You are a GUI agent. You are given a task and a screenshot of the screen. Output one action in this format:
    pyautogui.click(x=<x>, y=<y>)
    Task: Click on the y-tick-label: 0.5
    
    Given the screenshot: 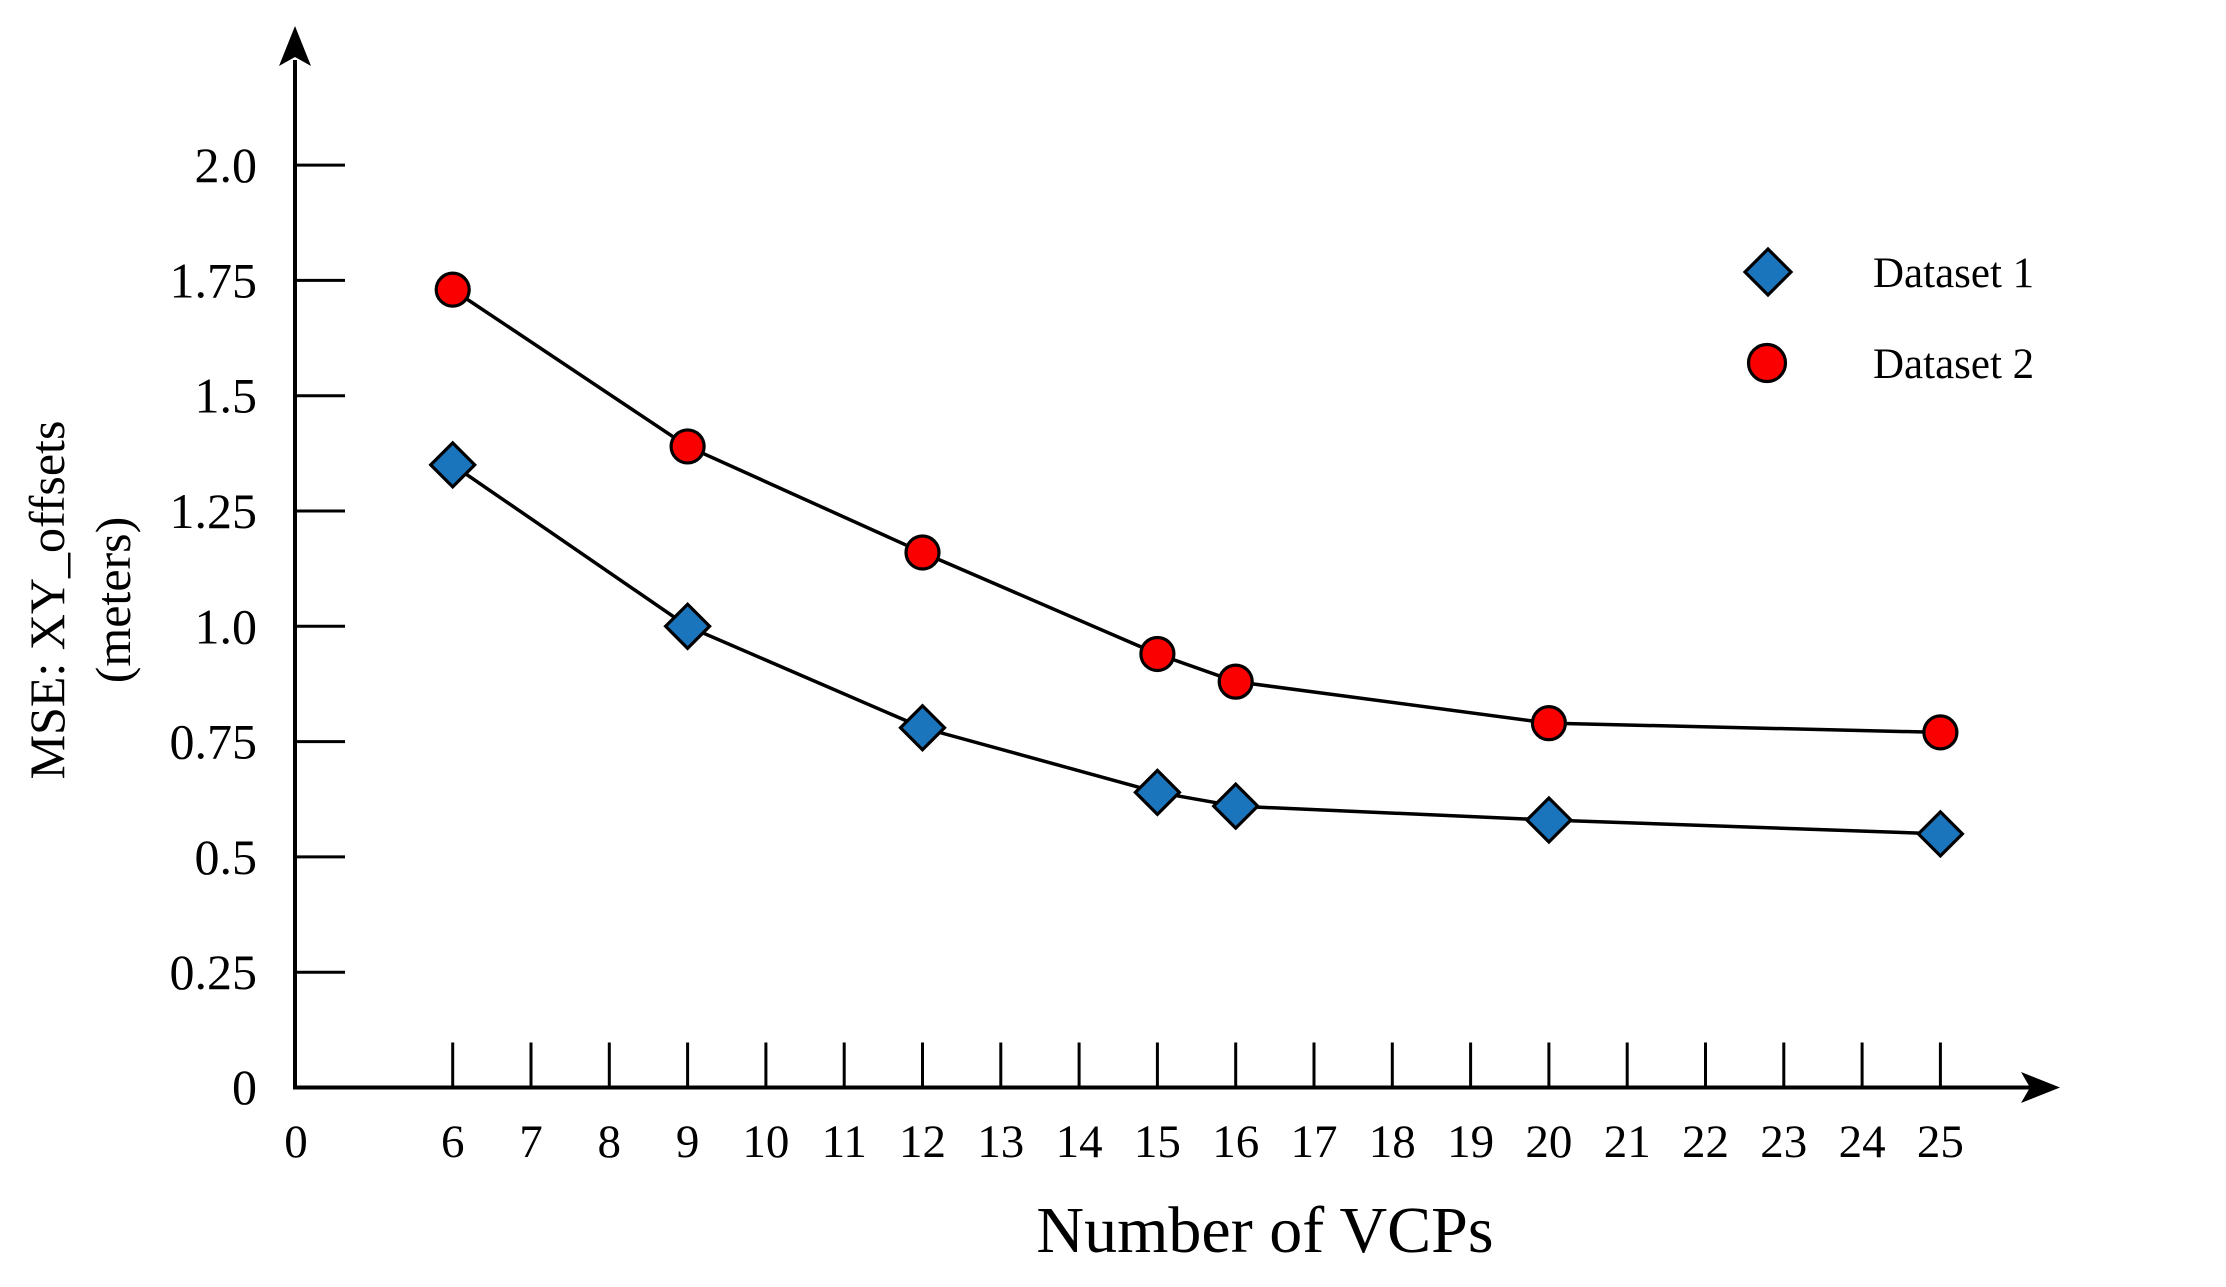 What is the action you would take?
    pyautogui.click(x=226, y=857)
    